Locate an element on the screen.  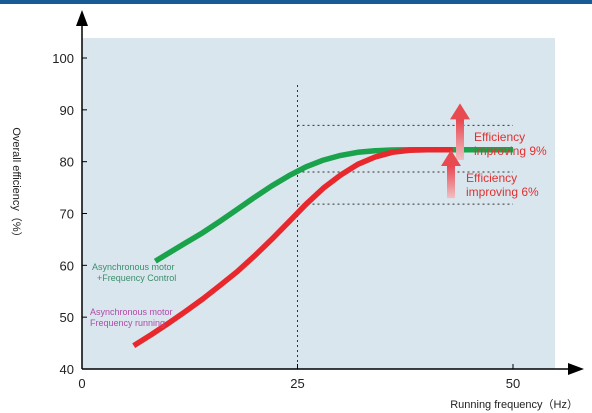
x-axis-arrow is located at coordinates (576, 369).